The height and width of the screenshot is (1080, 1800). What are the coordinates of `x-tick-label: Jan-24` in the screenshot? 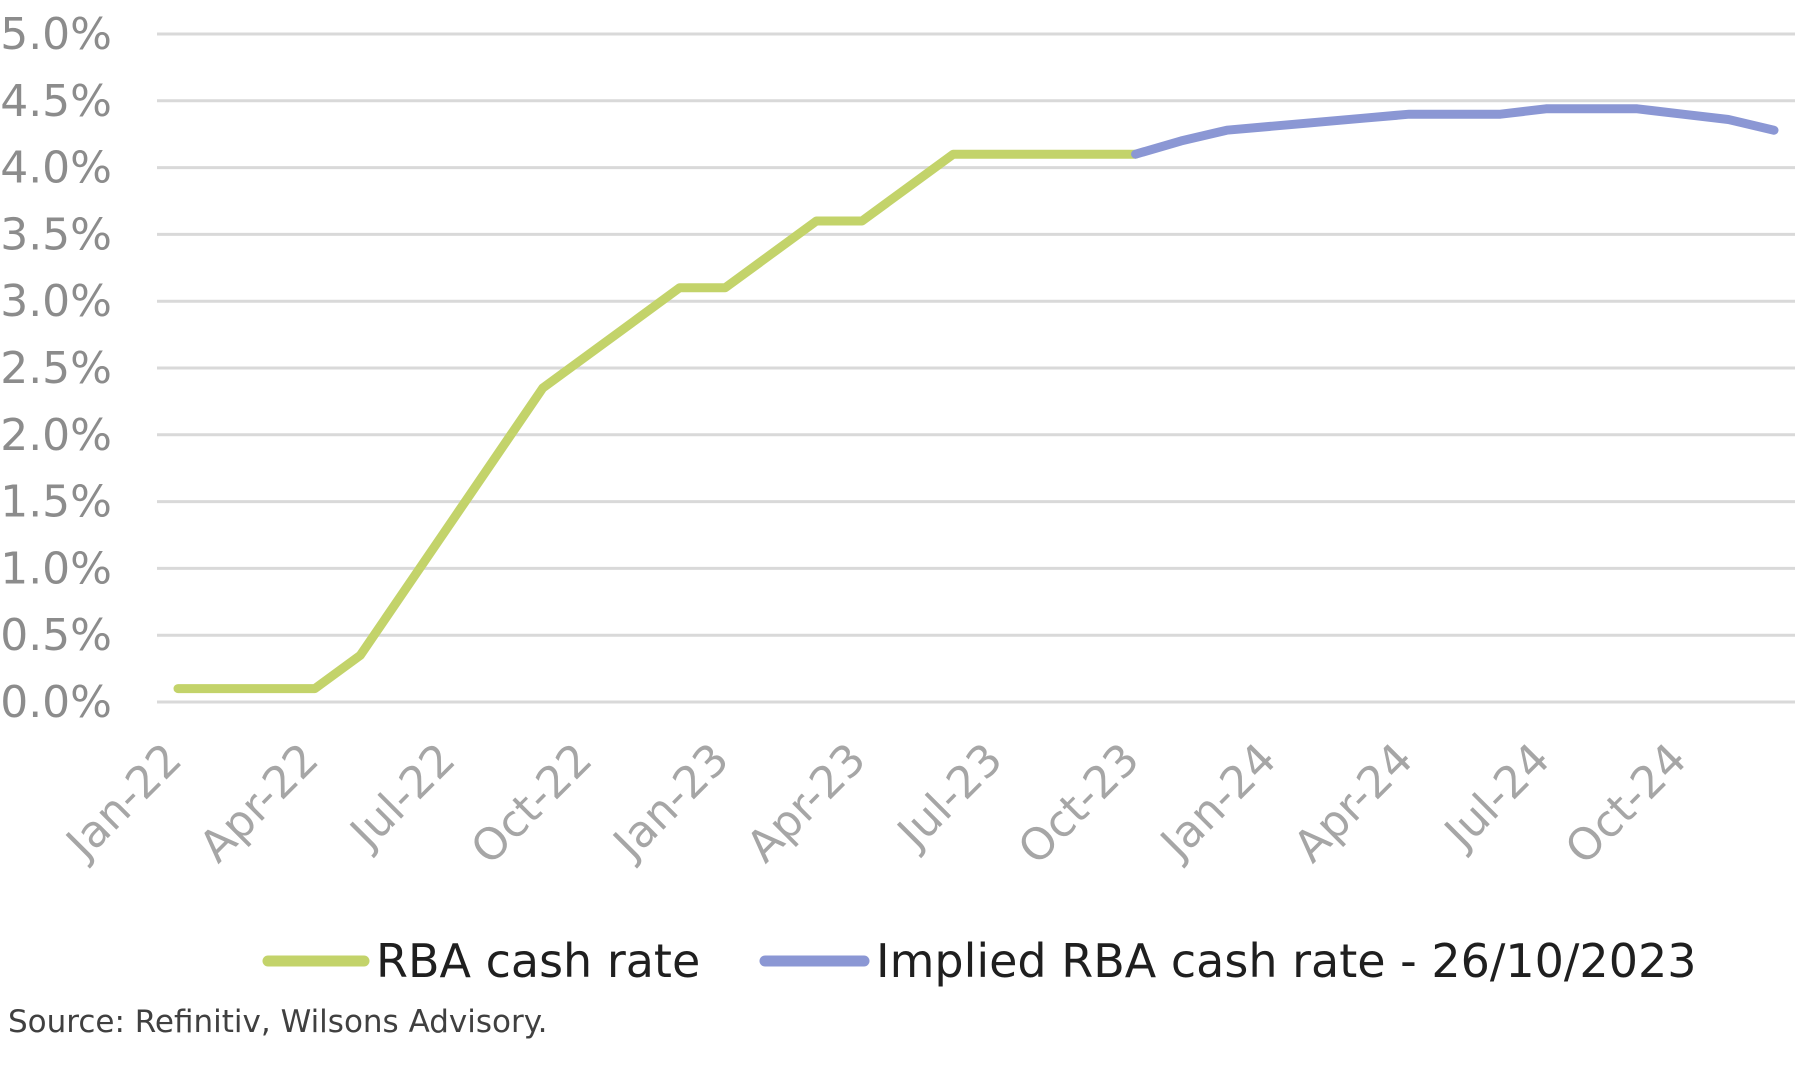 It's located at (1217, 802).